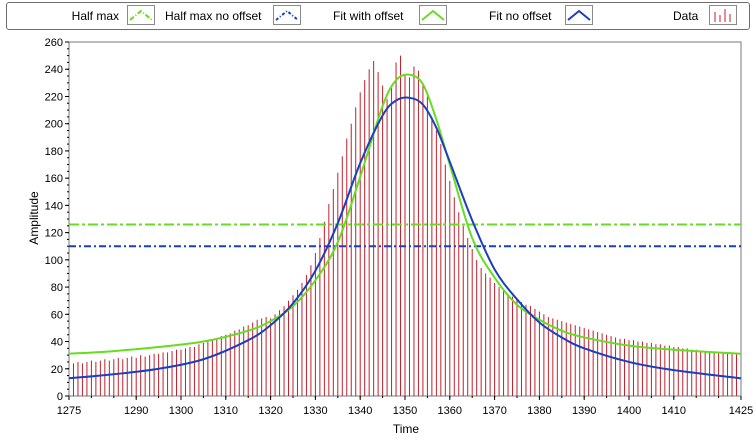 The width and height of the screenshot is (756, 440). Describe the element at coordinates (54, 97) in the screenshot. I see `y-tick-label: 220` at that location.